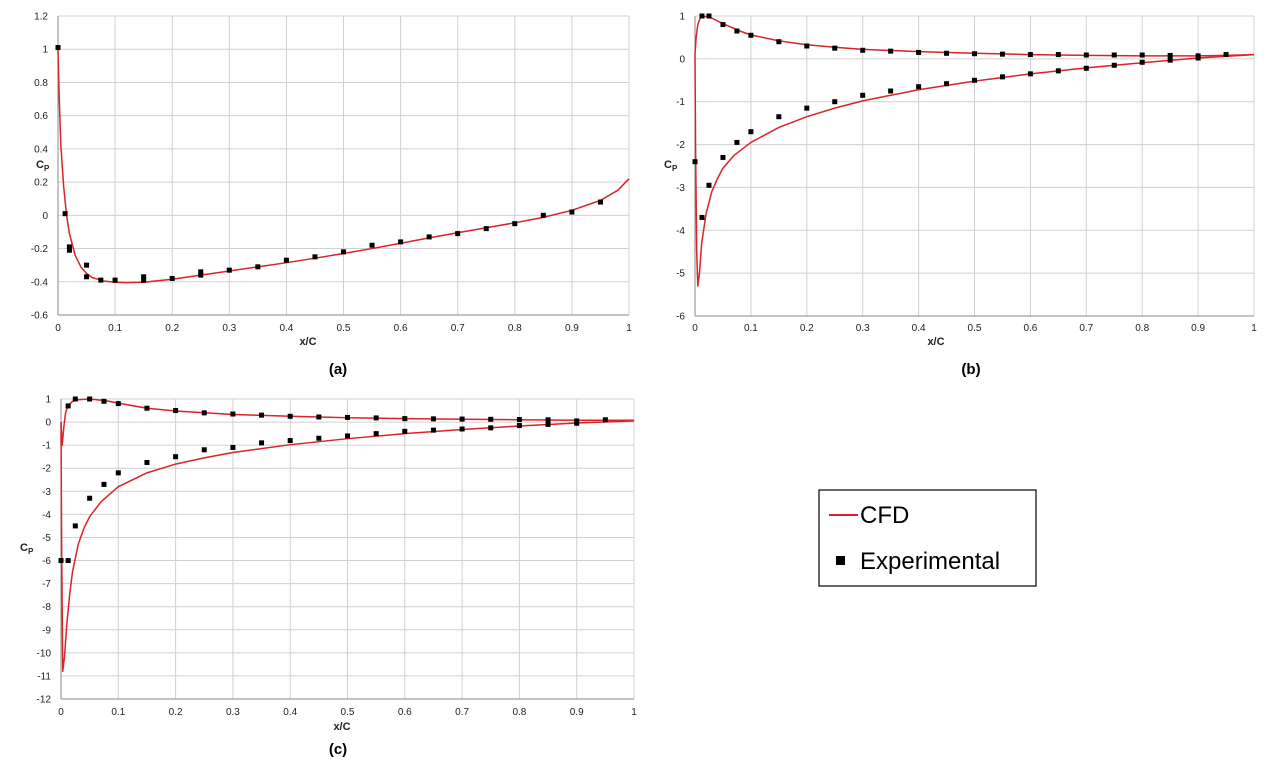 This screenshot has height=764, width=1269. What do you see at coordinates (46, 584) in the screenshot?
I see `y-tick-label: -7` at bounding box center [46, 584].